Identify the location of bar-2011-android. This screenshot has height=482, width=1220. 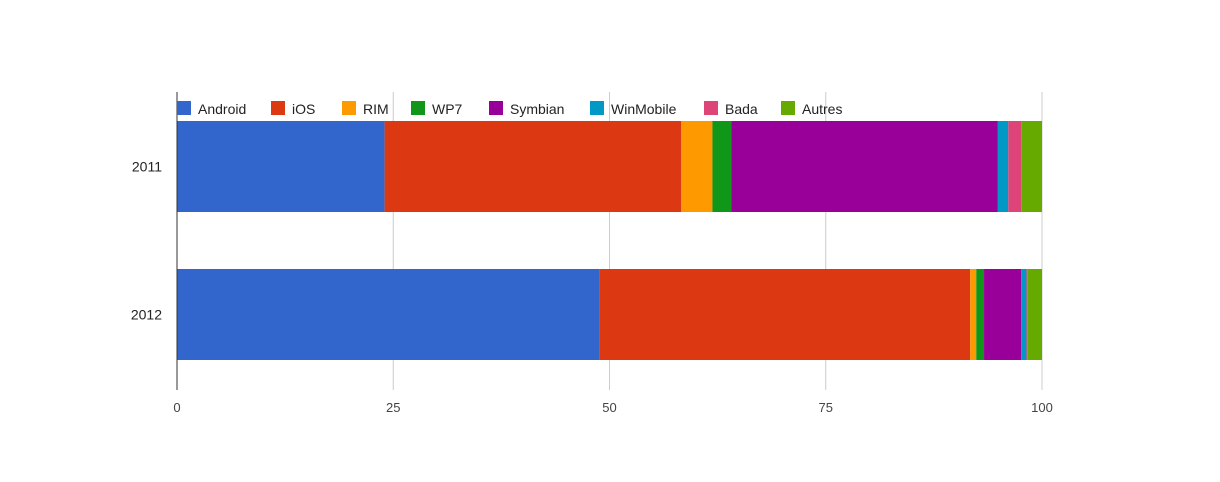
(281, 166).